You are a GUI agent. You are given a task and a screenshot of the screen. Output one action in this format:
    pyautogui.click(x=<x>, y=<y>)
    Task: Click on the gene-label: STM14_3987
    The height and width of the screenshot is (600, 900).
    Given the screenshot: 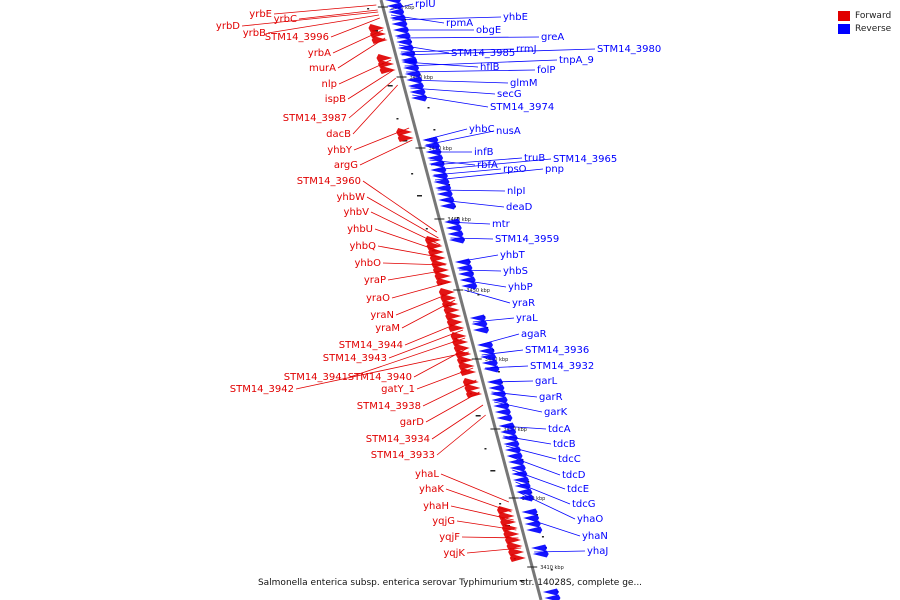 What is the action you would take?
    pyautogui.click(x=315, y=118)
    